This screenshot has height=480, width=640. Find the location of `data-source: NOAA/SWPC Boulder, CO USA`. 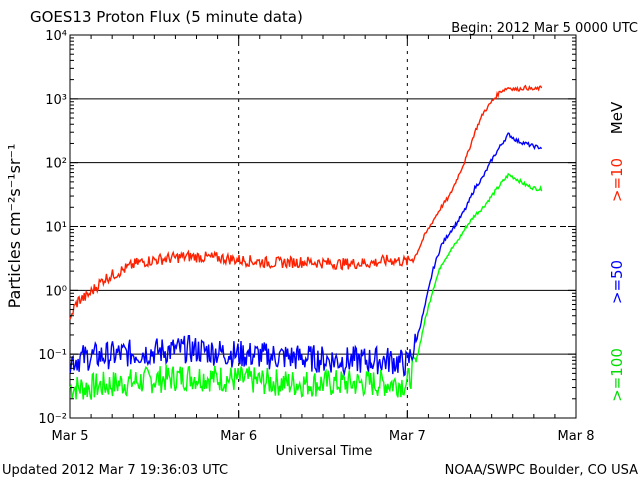

data-source: NOAA/SWPC Boulder, CO USA is located at coordinates (541, 470).